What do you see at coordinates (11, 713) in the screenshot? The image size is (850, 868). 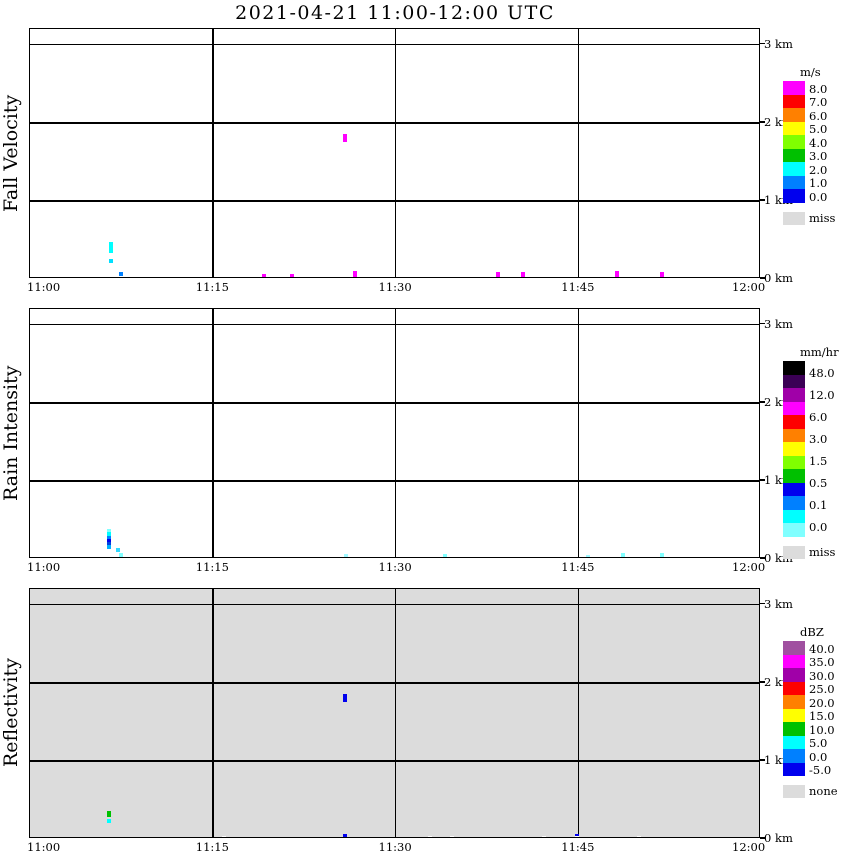 I see `panel-label-reflectivity: Reflectivity` at bounding box center [11, 713].